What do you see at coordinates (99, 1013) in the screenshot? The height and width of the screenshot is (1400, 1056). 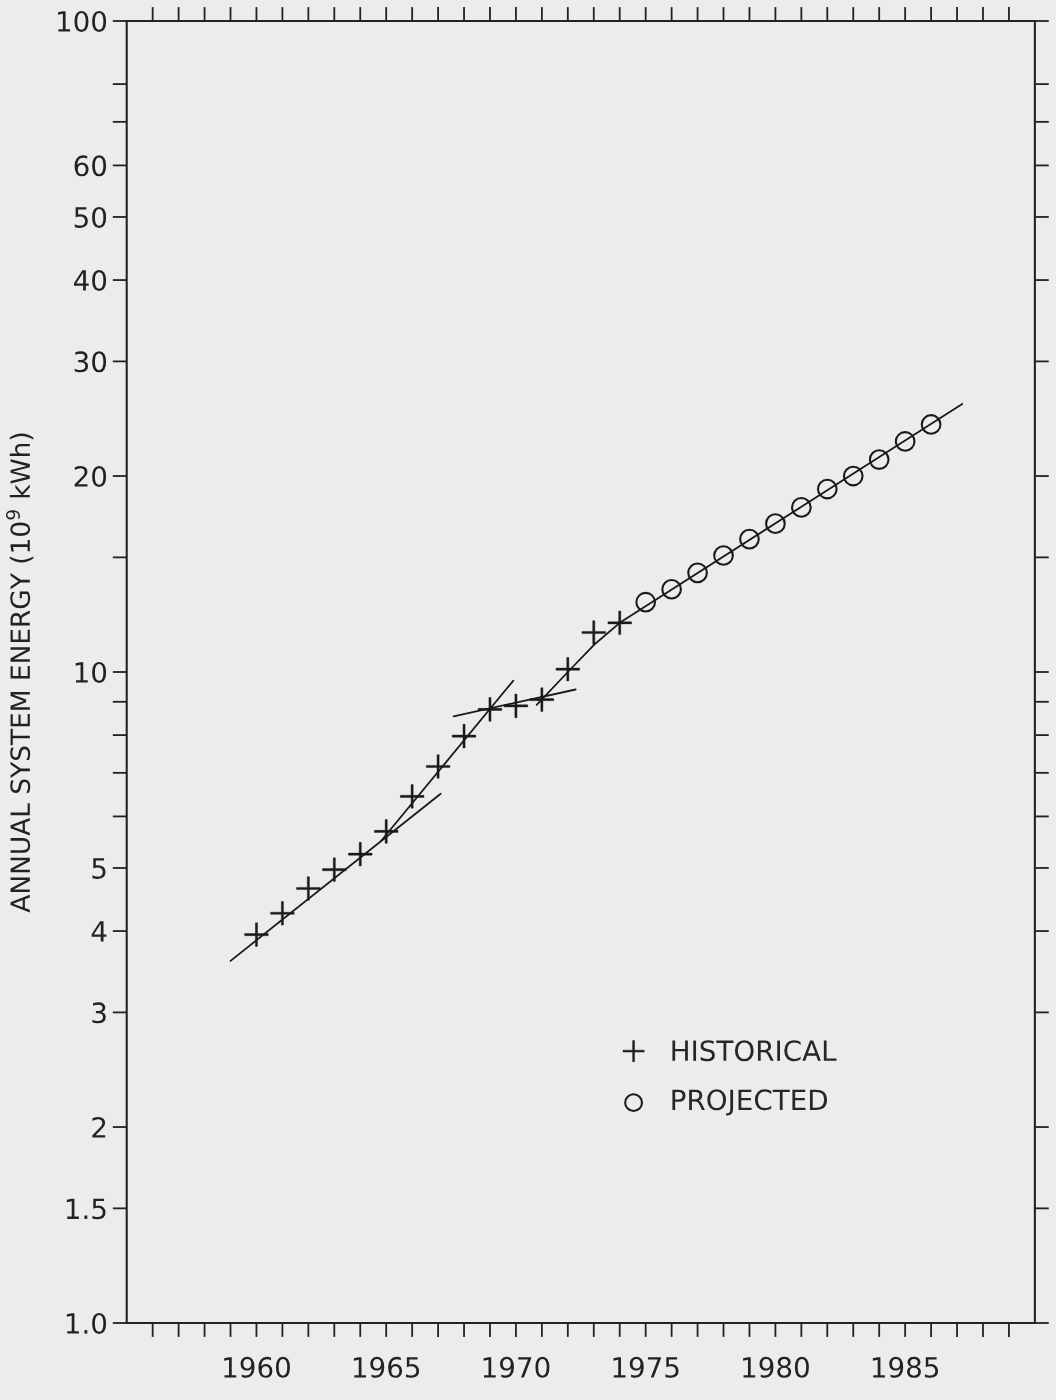 I see `y-tick-label: 3` at bounding box center [99, 1013].